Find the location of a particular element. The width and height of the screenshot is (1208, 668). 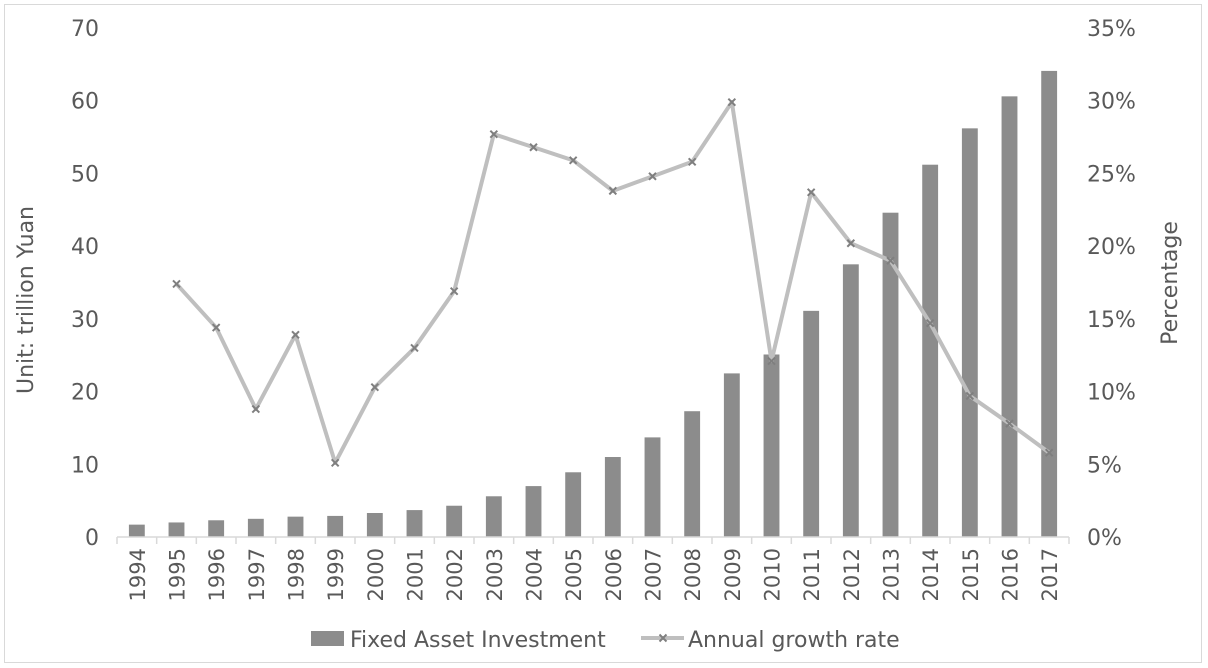

y-right-tick-label: 25% is located at coordinates (1111, 174).